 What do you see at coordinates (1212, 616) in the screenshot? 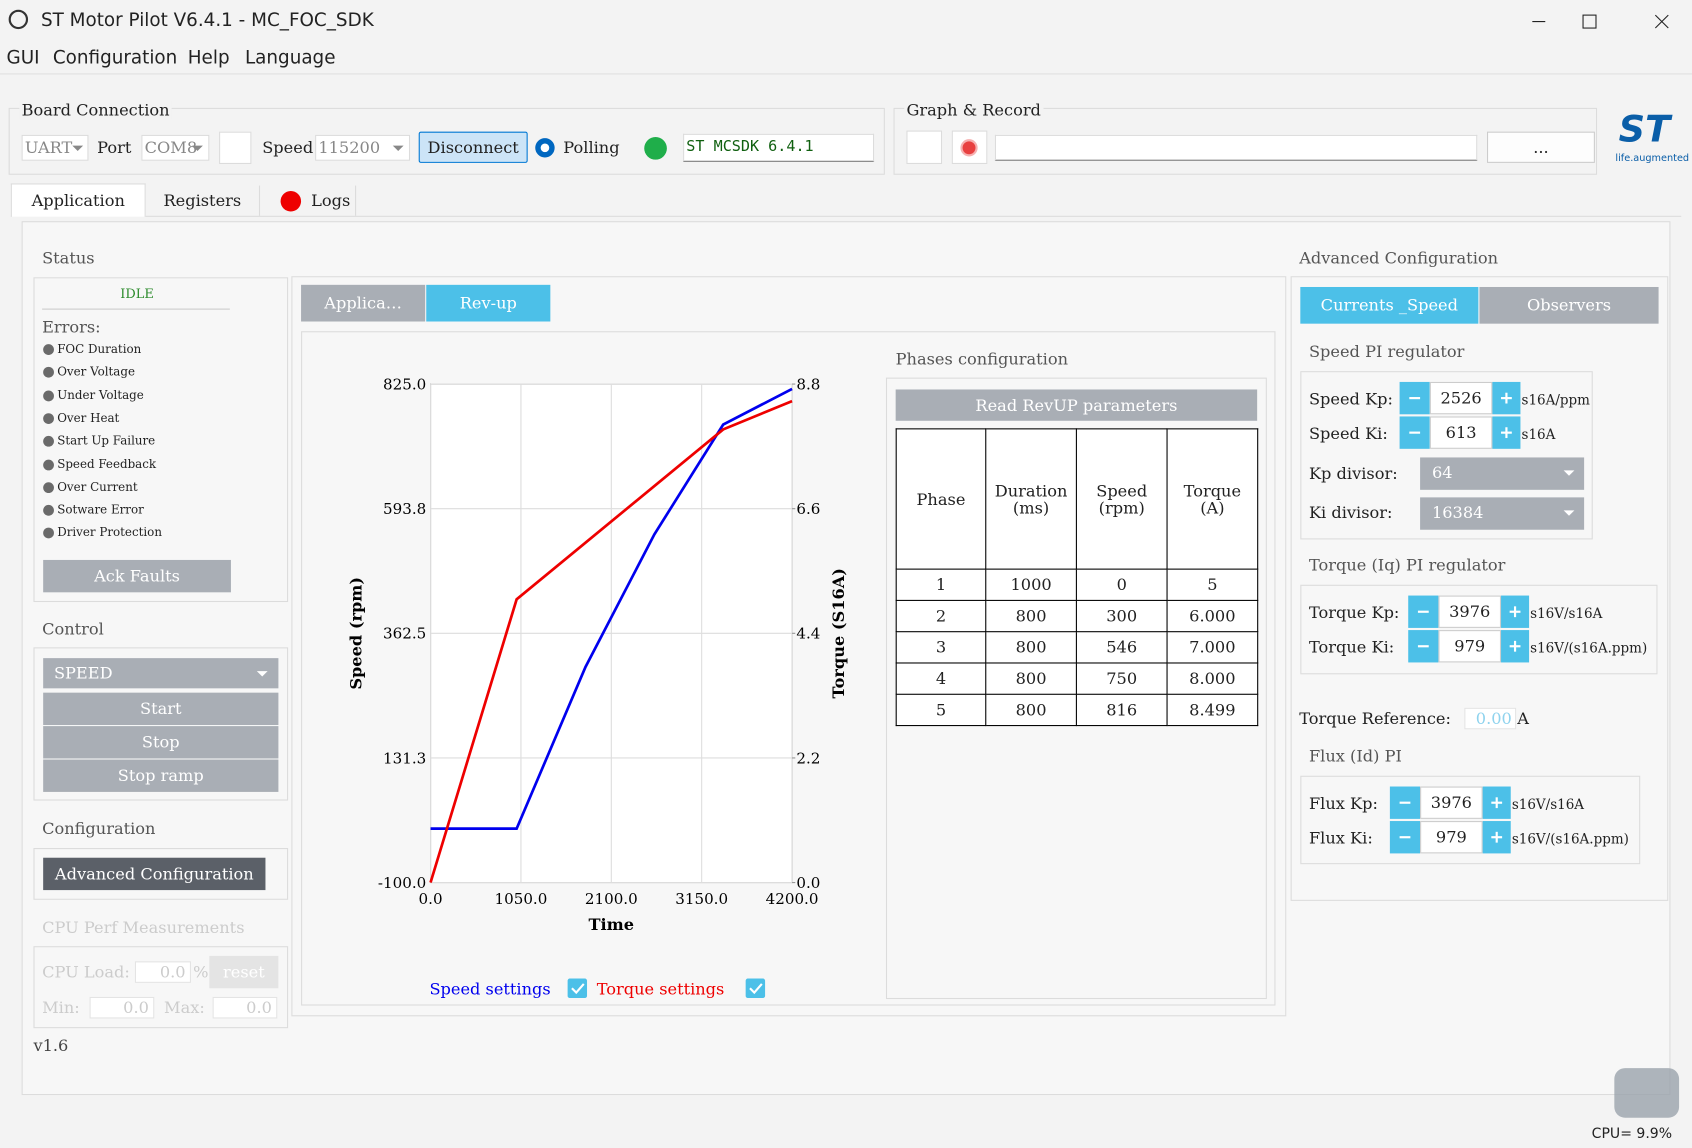
I see `table-cell: 6.000` at bounding box center [1212, 616].